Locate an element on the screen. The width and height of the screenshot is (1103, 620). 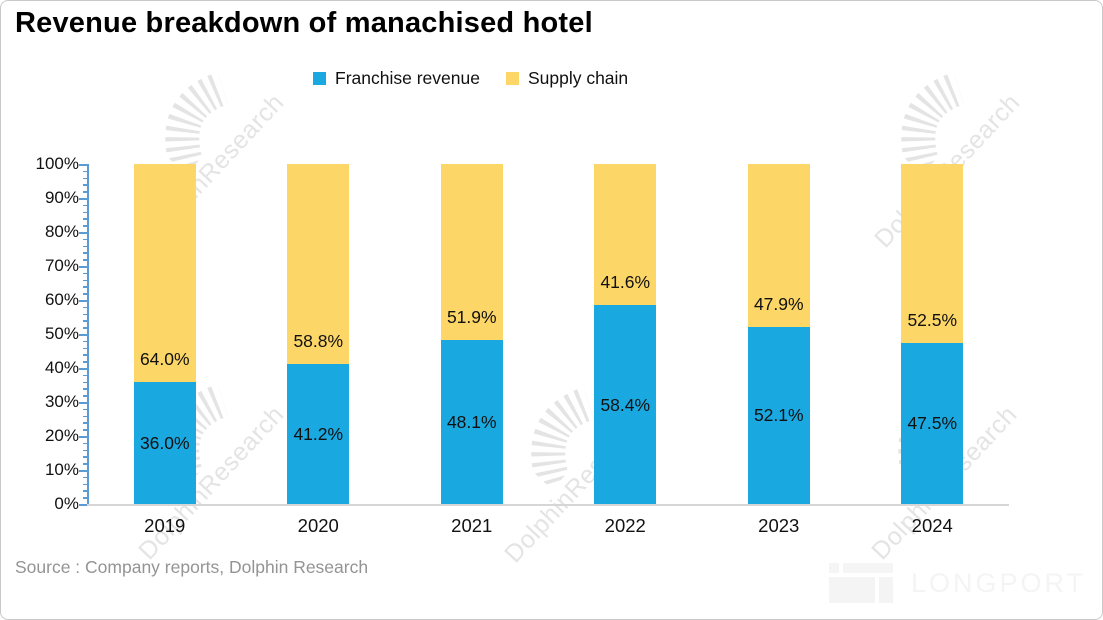
segment-franchise-revenue-2021 is located at coordinates (471, 422).